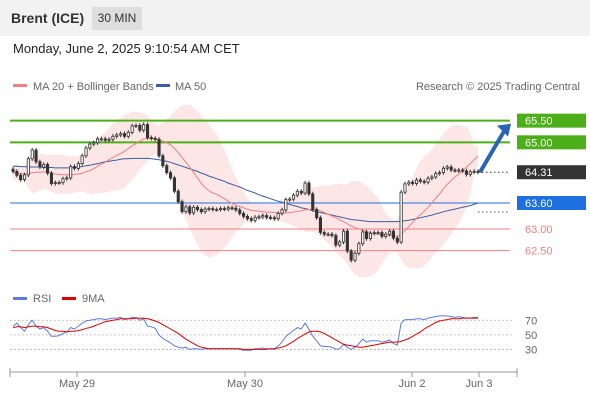 This screenshot has height=400, width=590. Describe the element at coordinates (531, 336) in the screenshot. I see `rsi-tick-50: 50` at that location.